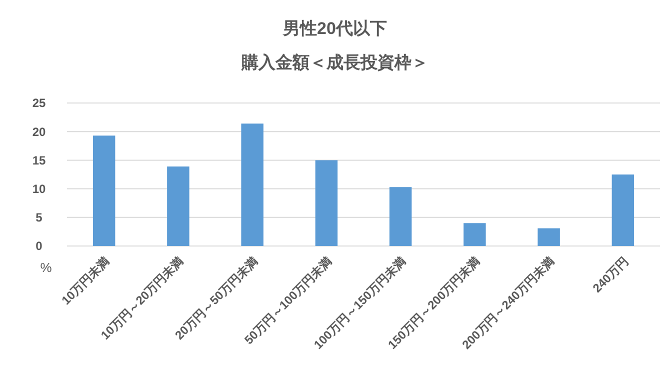 The image size is (670, 381). What do you see at coordinates (39, 189) in the screenshot?
I see `y-tick-label: 10` at bounding box center [39, 189].